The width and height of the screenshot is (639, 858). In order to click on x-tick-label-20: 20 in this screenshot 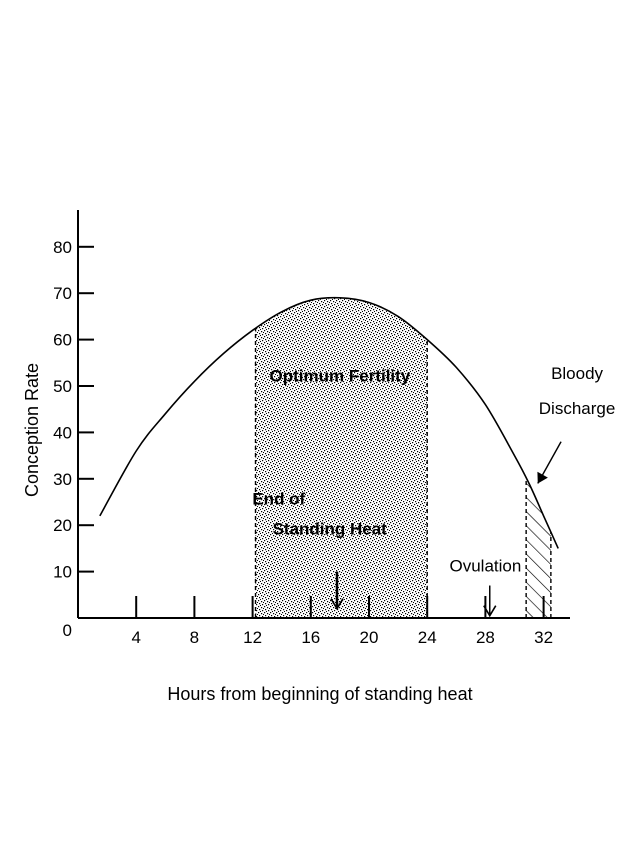, I will do `click(369, 637)`.